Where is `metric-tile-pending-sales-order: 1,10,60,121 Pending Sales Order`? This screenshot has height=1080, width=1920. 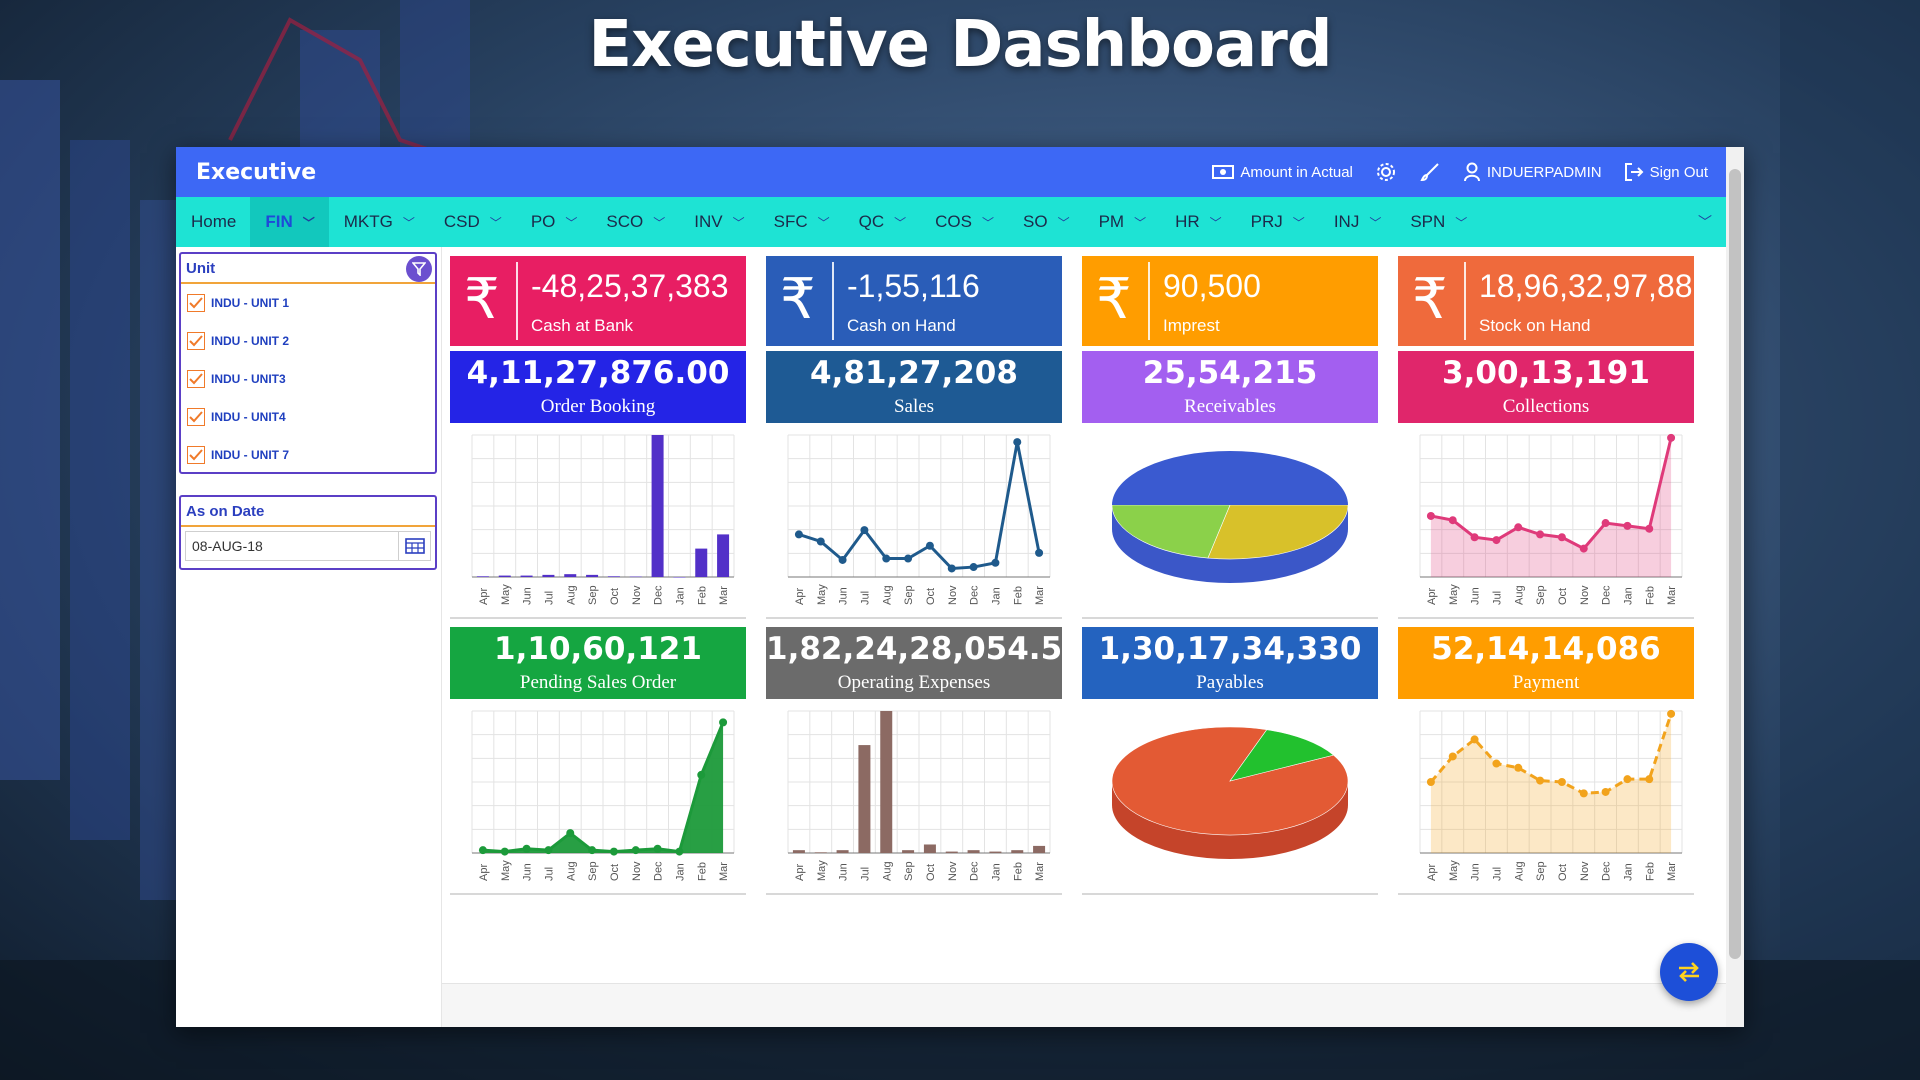
metric-tile-pending-sales-order: 1,10,60,121 Pending Sales Order is located at coordinates (598, 663).